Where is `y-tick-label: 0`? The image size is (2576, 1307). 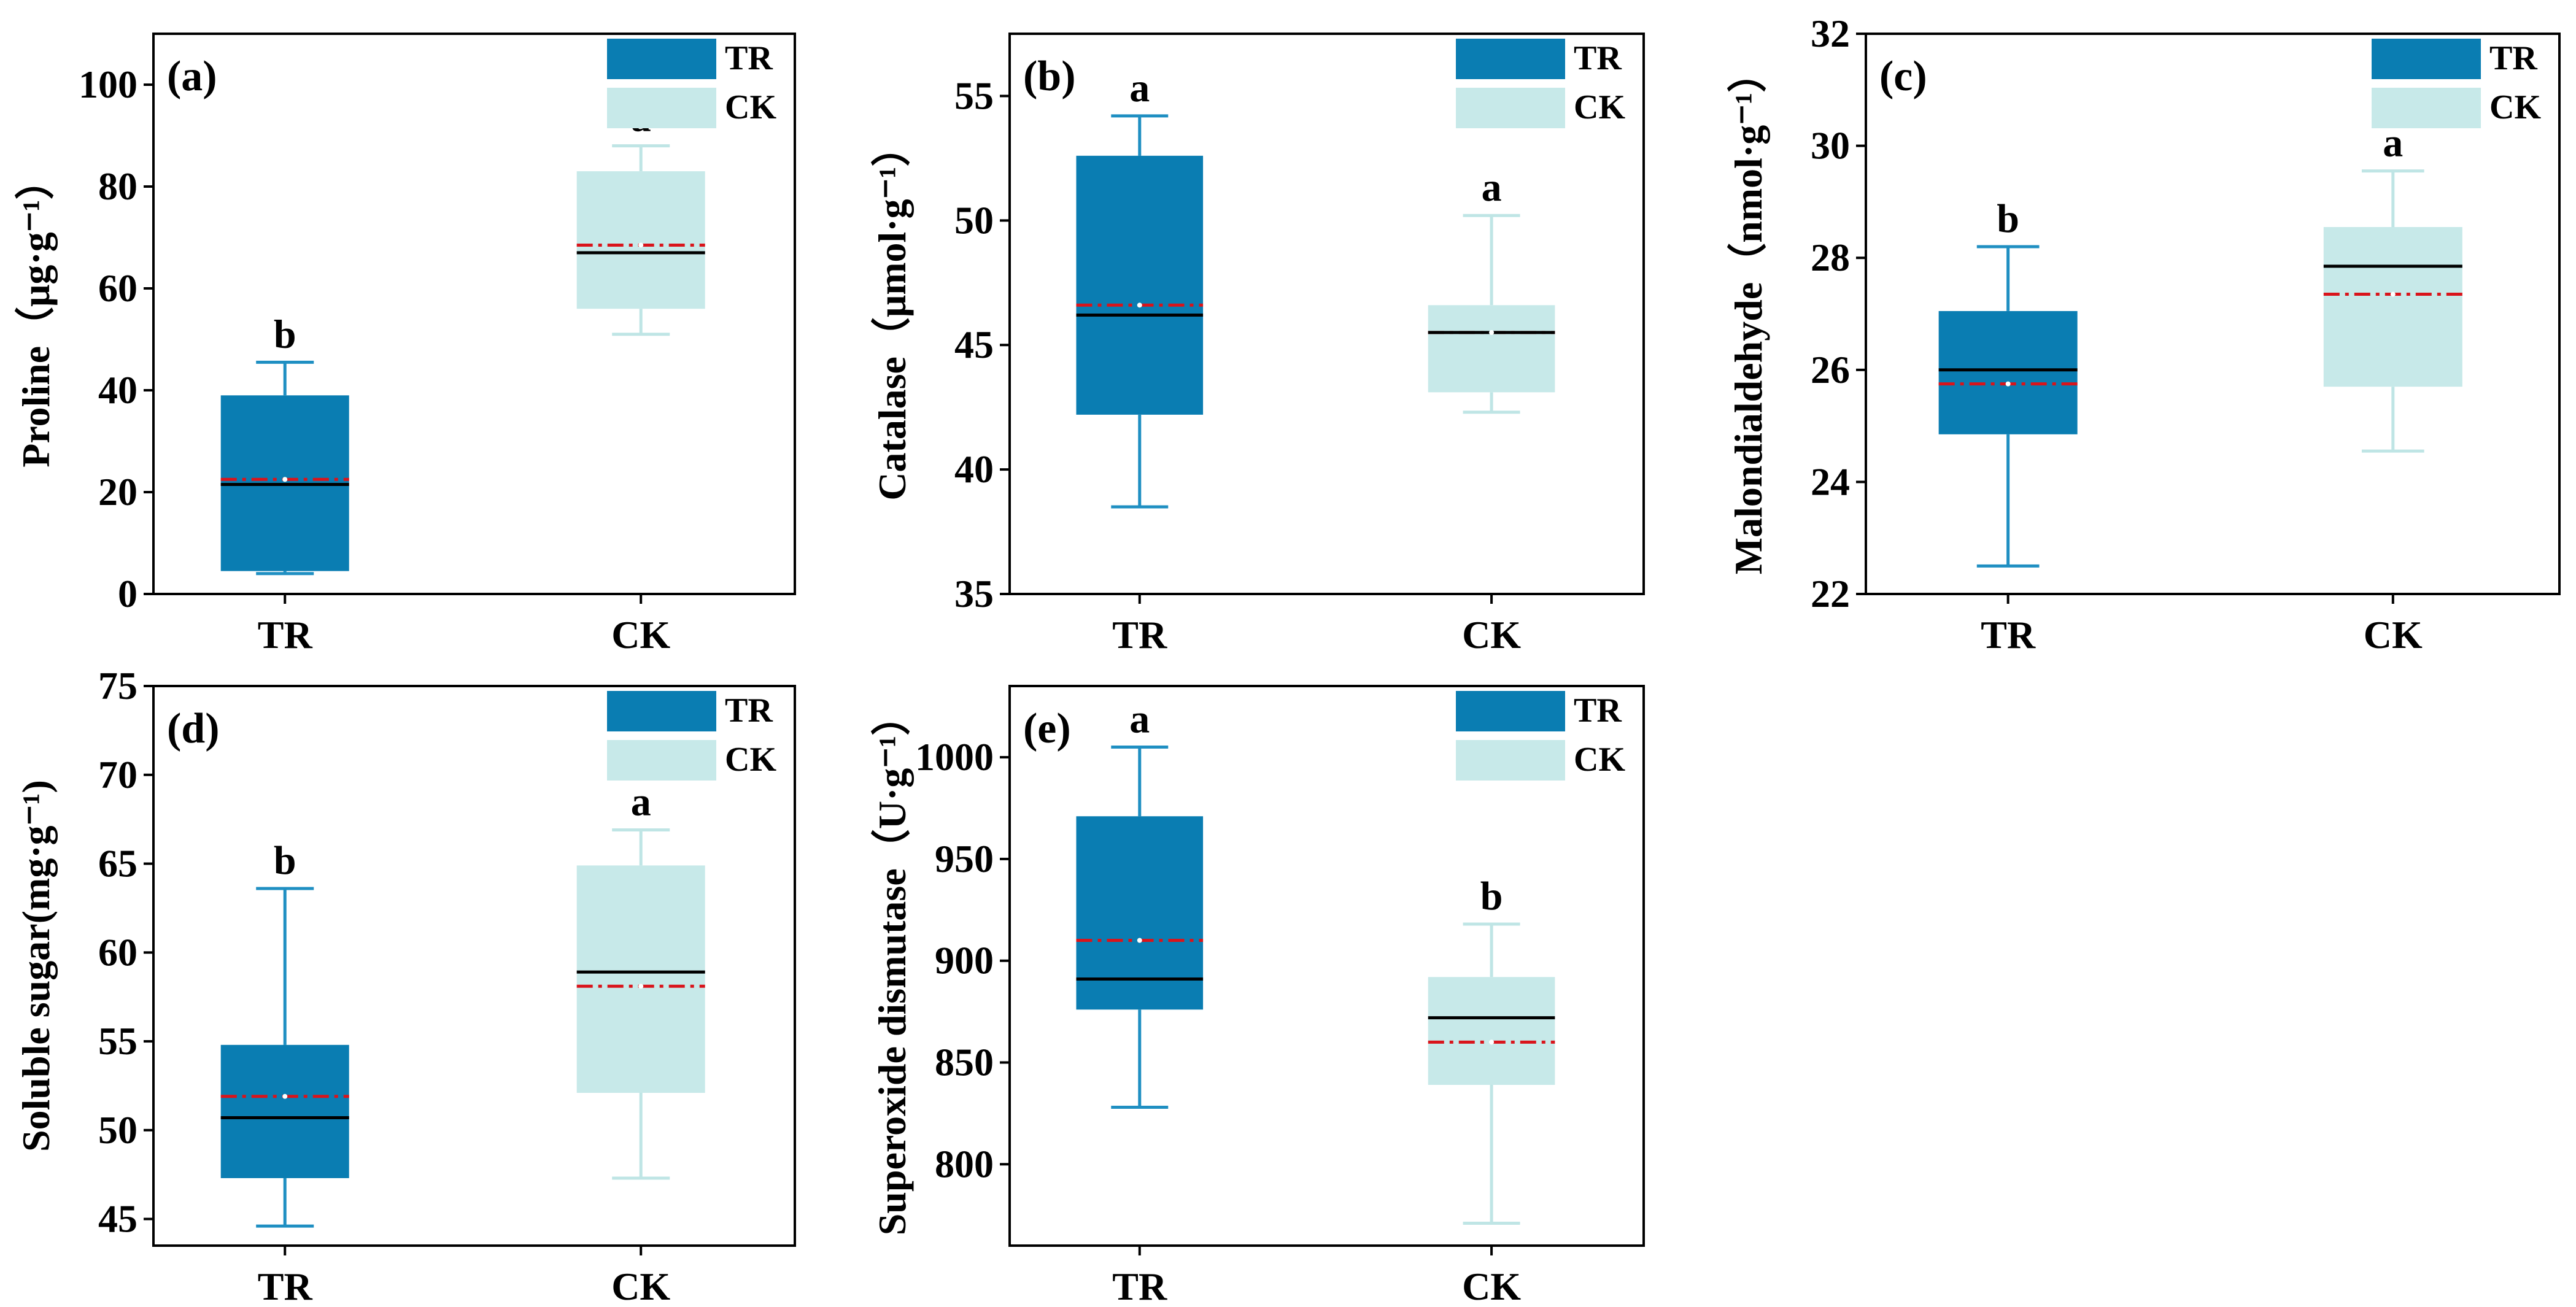 y-tick-label: 0 is located at coordinates (127, 593).